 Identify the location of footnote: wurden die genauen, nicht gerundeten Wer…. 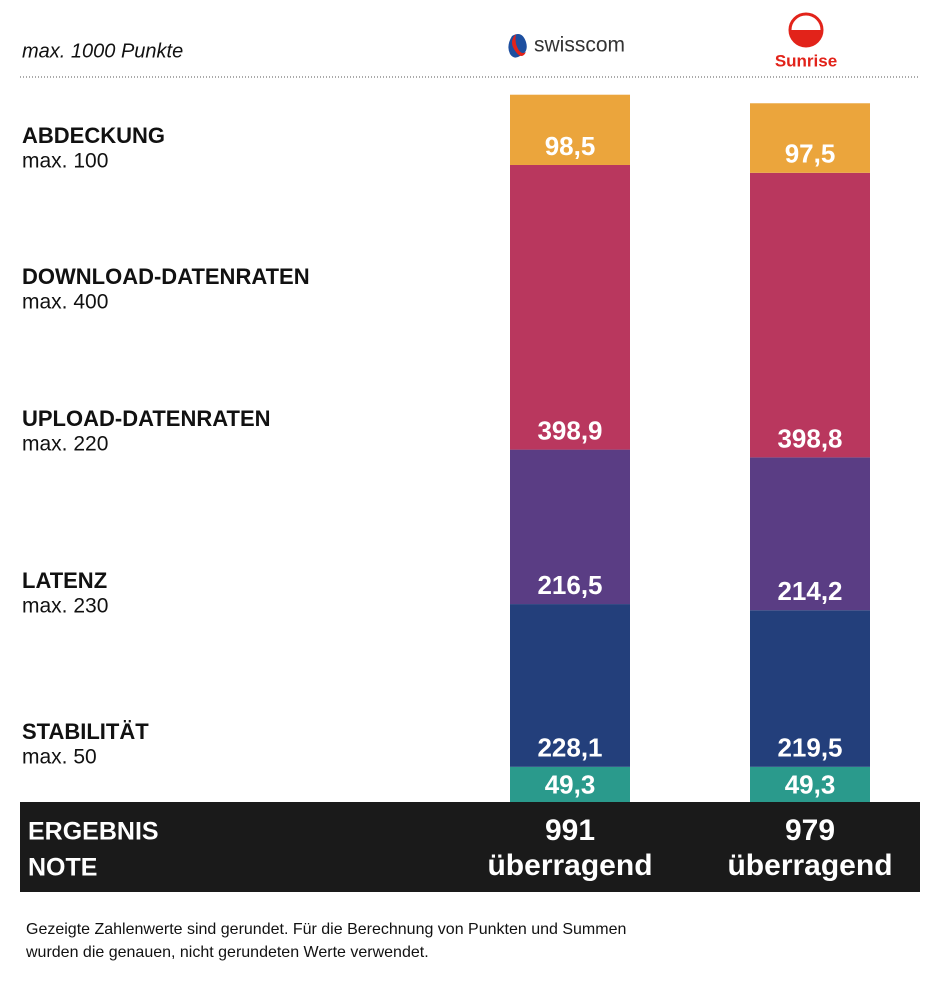
(227, 952).